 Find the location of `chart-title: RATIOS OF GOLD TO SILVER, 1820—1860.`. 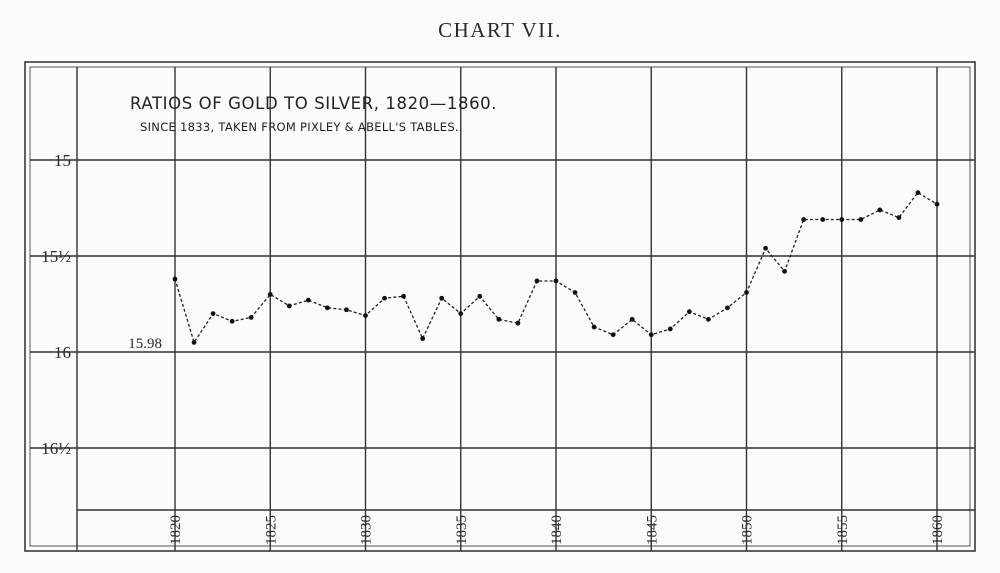

chart-title: RATIOS OF GOLD TO SILVER, 1820—1860. is located at coordinates (313, 103).